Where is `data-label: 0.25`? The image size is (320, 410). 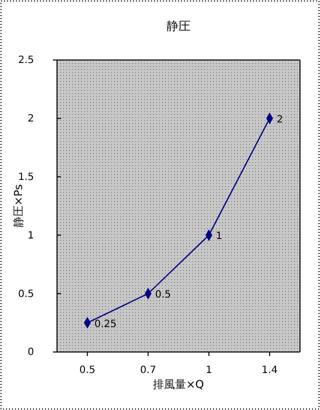 data-label: 0.25 is located at coordinates (105, 324).